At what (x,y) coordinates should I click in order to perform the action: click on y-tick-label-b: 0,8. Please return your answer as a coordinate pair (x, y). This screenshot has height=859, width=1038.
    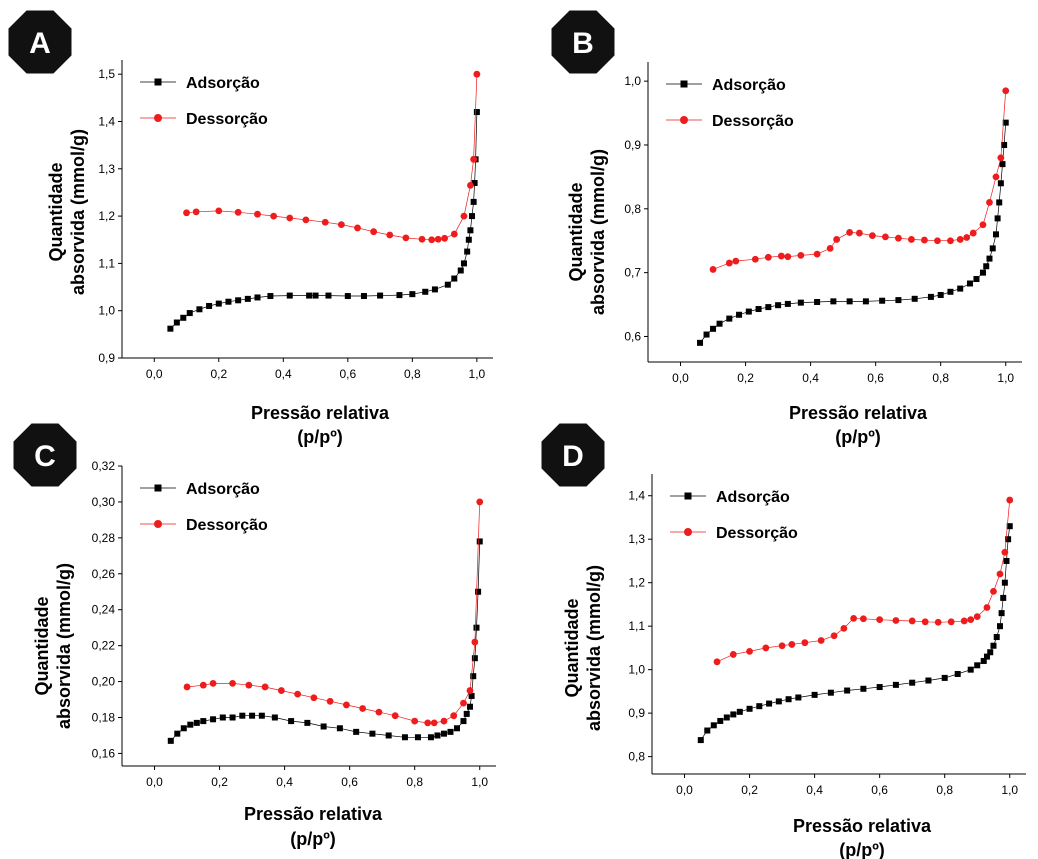
    Looking at the image, I should click on (632, 209).